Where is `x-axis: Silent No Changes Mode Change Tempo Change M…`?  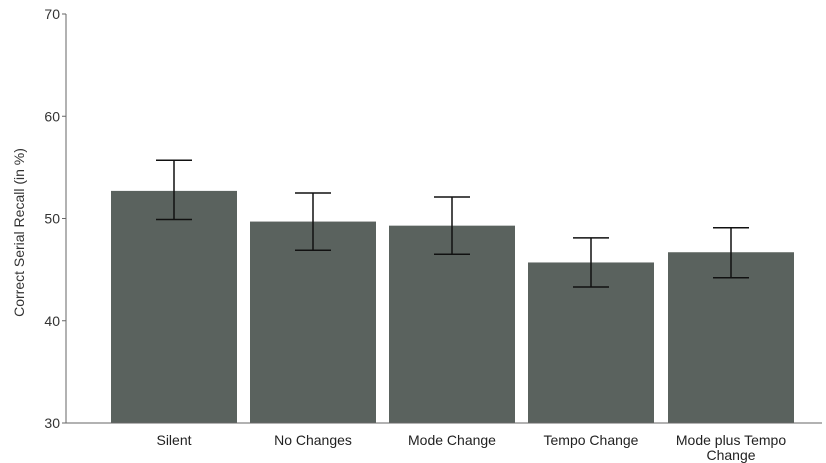
x-axis: Silent No Changes Mode Change Tempo Change M… is located at coordinates (444, 442).